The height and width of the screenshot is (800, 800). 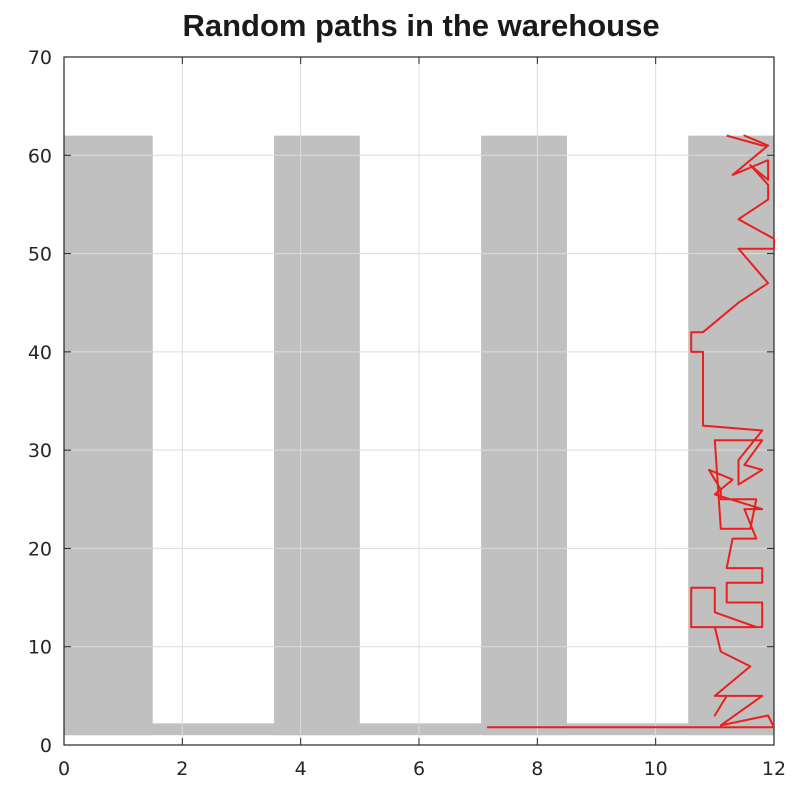 What do you see at coordinates (40, 648) in the screenshot?
I see `y-tick-label: 10` at bounding box center [40, 648].